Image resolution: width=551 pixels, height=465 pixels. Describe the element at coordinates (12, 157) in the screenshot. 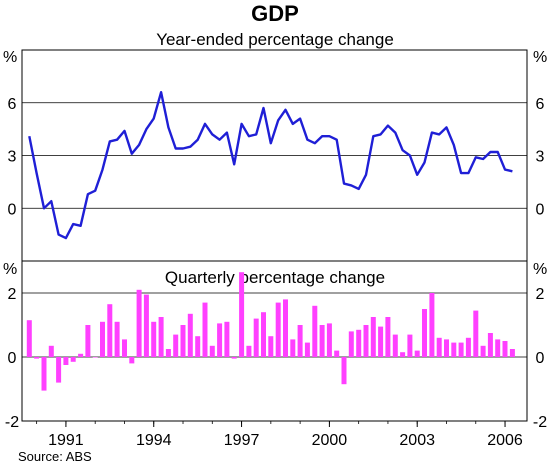

I see `y-tick-label-left: 3` at that location.